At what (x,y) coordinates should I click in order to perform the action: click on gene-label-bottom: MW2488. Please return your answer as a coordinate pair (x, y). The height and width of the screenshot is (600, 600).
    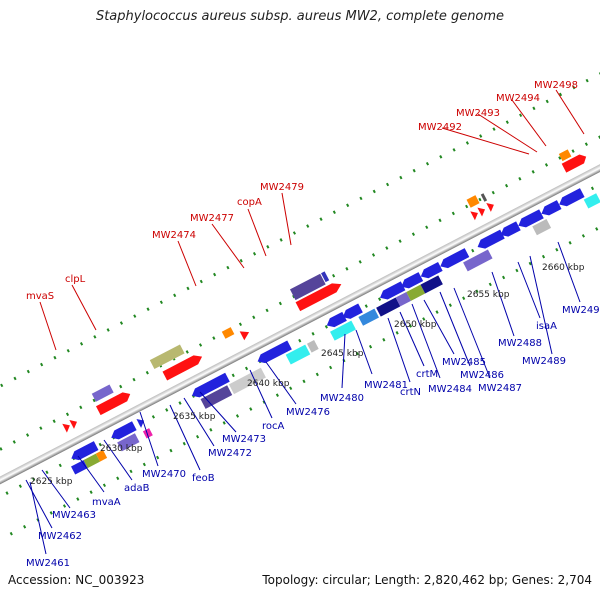
    Looking at the image, I should click on (520, 343).